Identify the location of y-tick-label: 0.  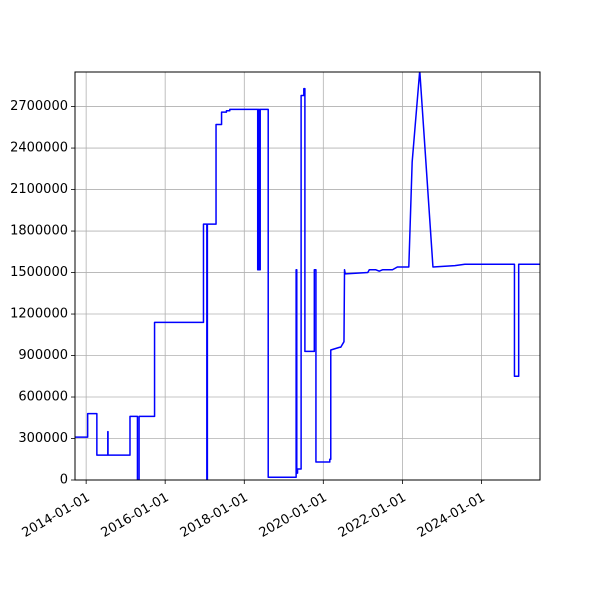
(64, 480).